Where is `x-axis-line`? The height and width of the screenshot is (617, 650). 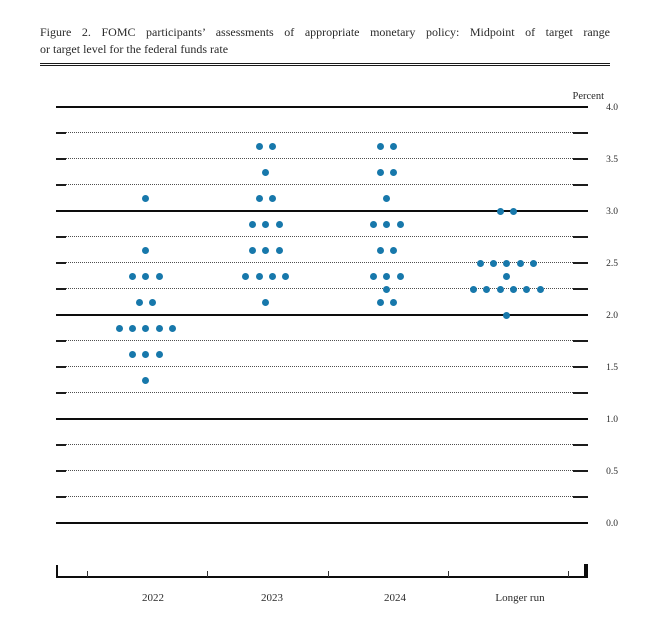
x-axis-line is located at coordinates (322, 577).